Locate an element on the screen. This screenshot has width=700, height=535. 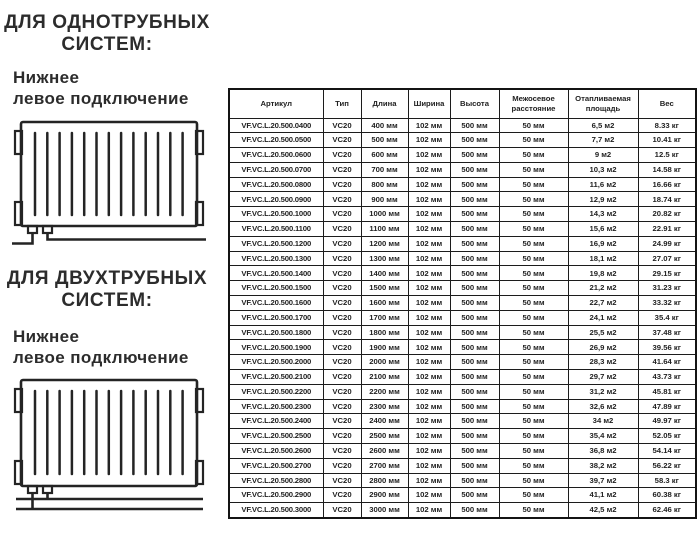
table-cell: 6,5 м2 is located at coordinates (603, 125).